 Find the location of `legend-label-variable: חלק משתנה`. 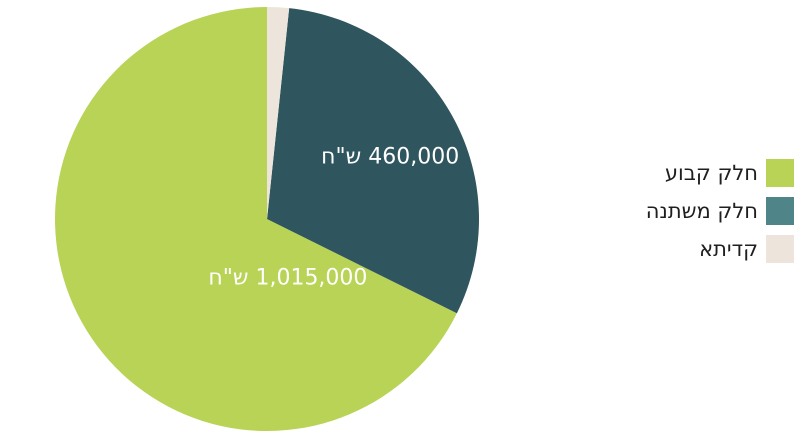

legend-label-variable: חלק משתנה is located at coordinates (701, 211).